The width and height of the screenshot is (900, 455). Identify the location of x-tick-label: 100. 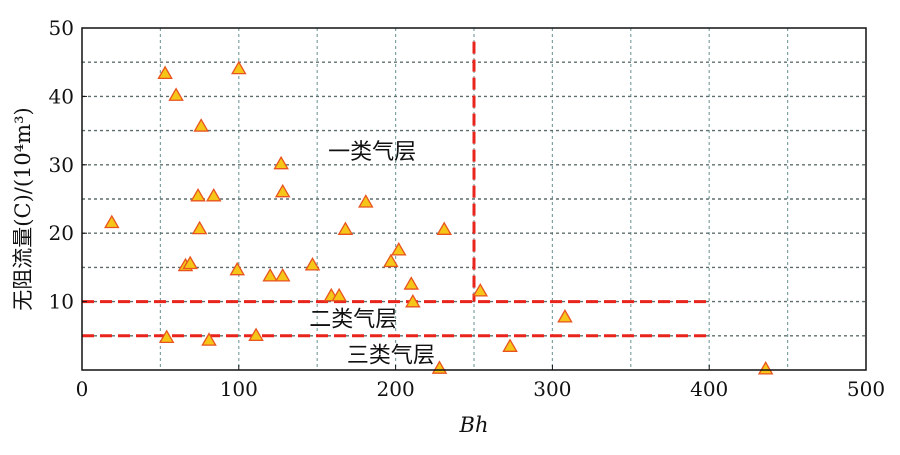
(239, 389).